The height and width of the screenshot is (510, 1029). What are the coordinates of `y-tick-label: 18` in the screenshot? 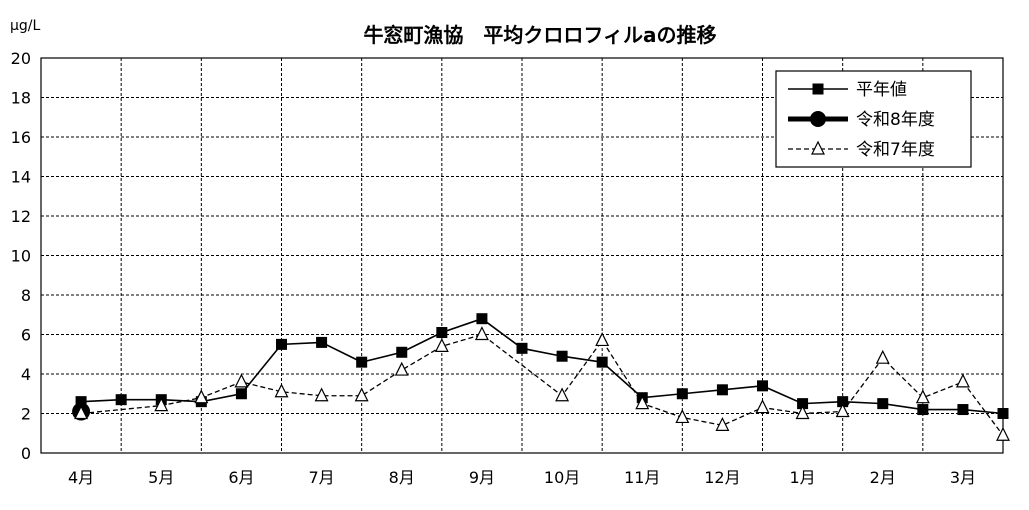 It's located at (21, 98).